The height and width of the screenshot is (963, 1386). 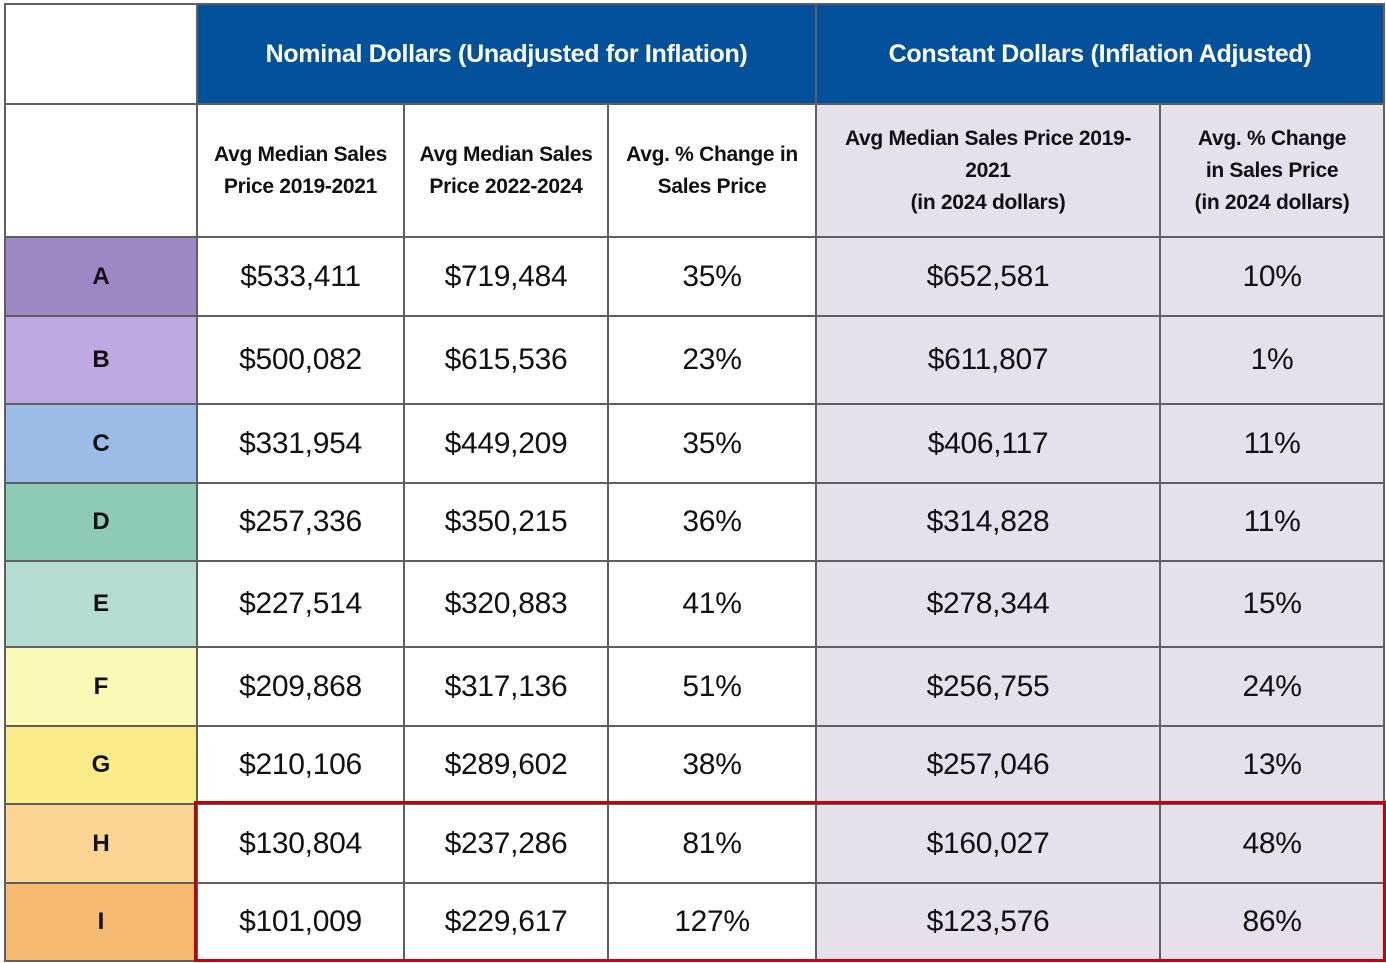 I want to click on cell-nominal-2019-2021: $210,106, so click(x=300, y=765).